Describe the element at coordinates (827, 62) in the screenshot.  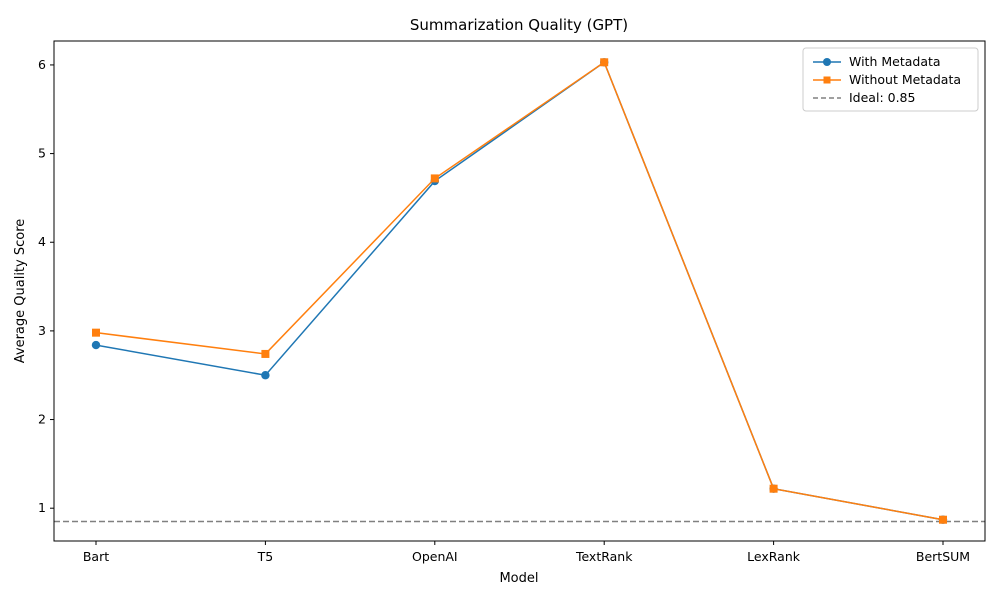
I see `legend-marker-with-metadata` at that location.